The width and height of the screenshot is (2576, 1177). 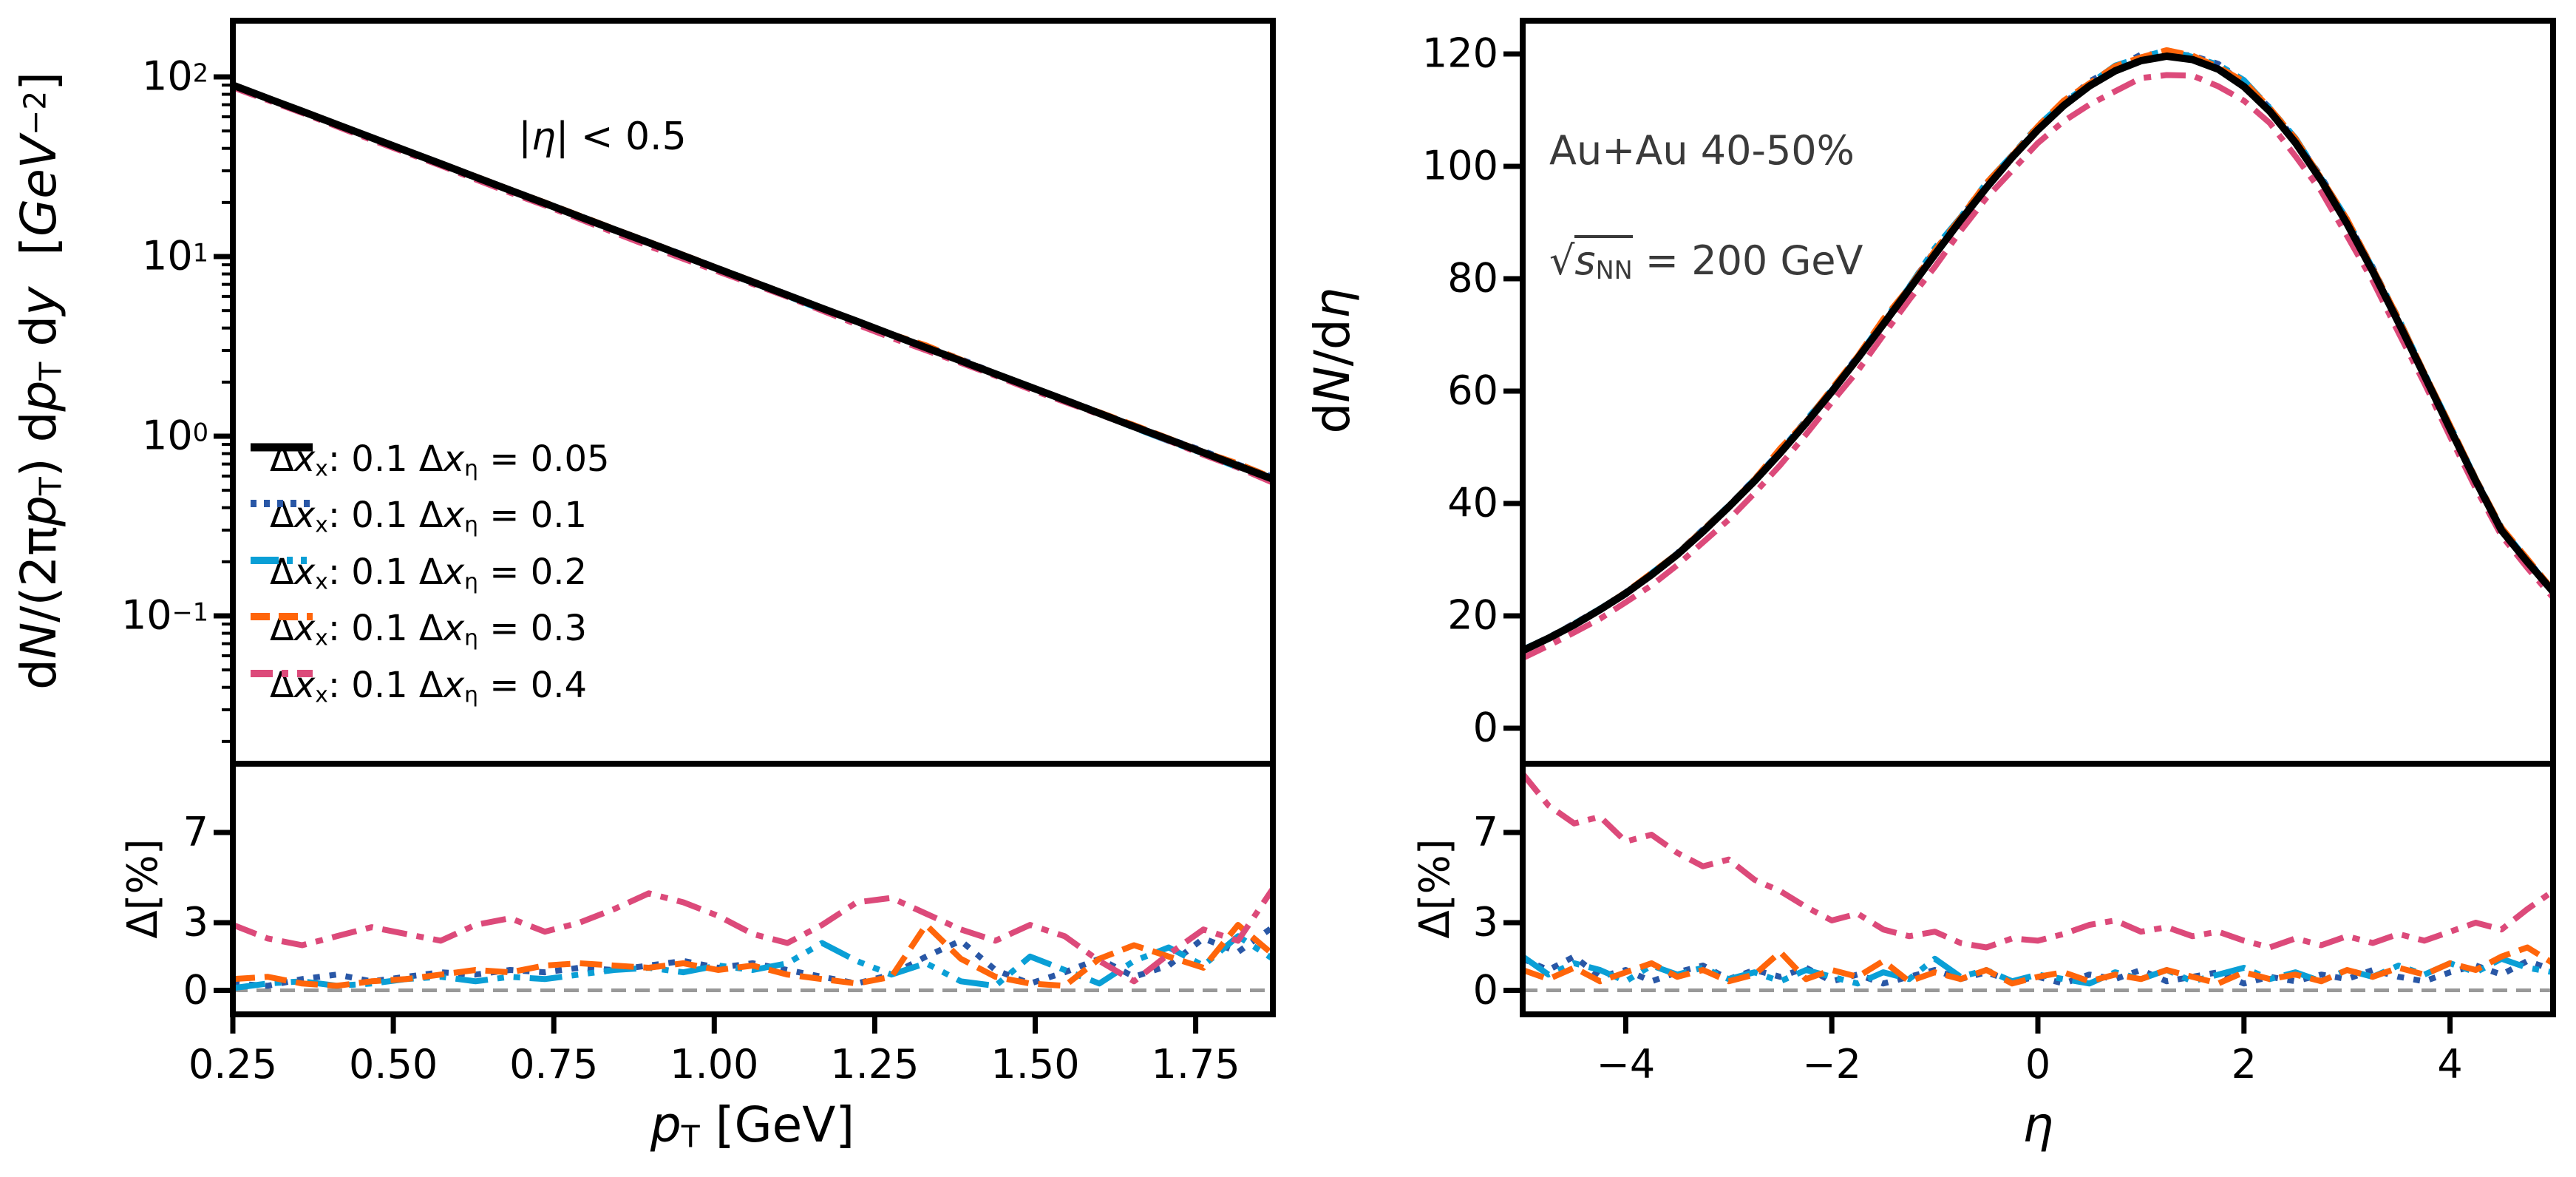 I want to click on legend-entry: Δxx: 0.1 Δxη = 0.1, so click(x=418, y=516).